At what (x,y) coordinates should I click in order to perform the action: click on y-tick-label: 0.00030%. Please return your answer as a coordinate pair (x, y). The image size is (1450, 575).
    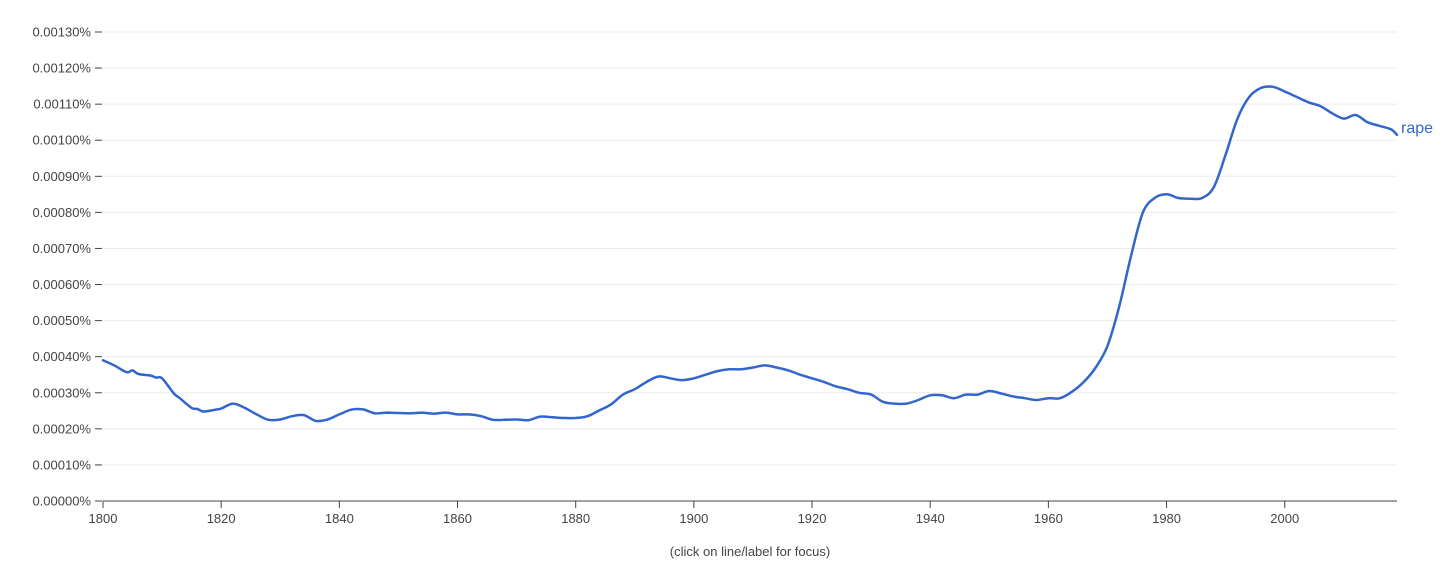
    Looking at the image, I should click on (61, 392).